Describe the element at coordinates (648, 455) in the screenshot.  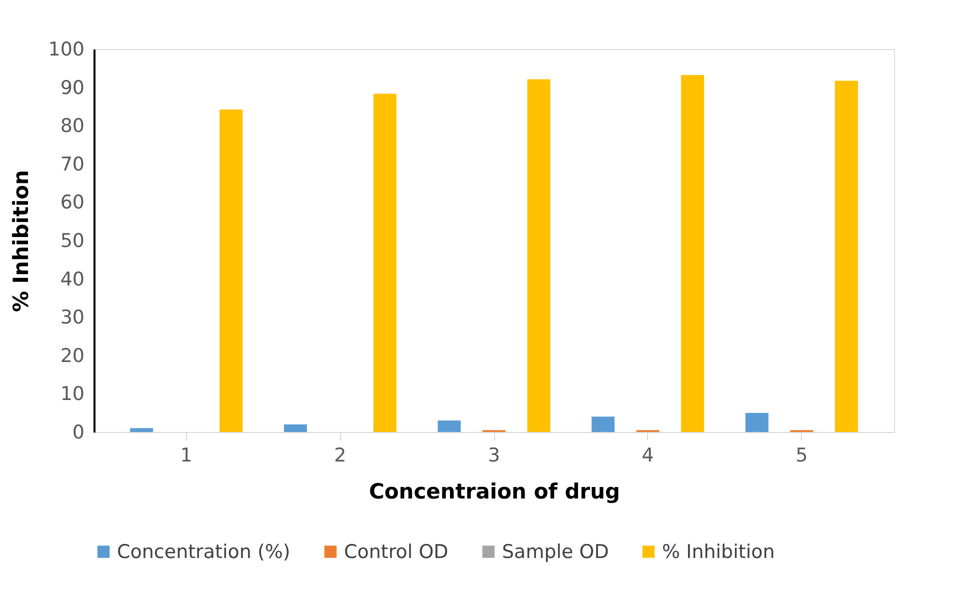
I see `x-tick-label: 4` at that location.